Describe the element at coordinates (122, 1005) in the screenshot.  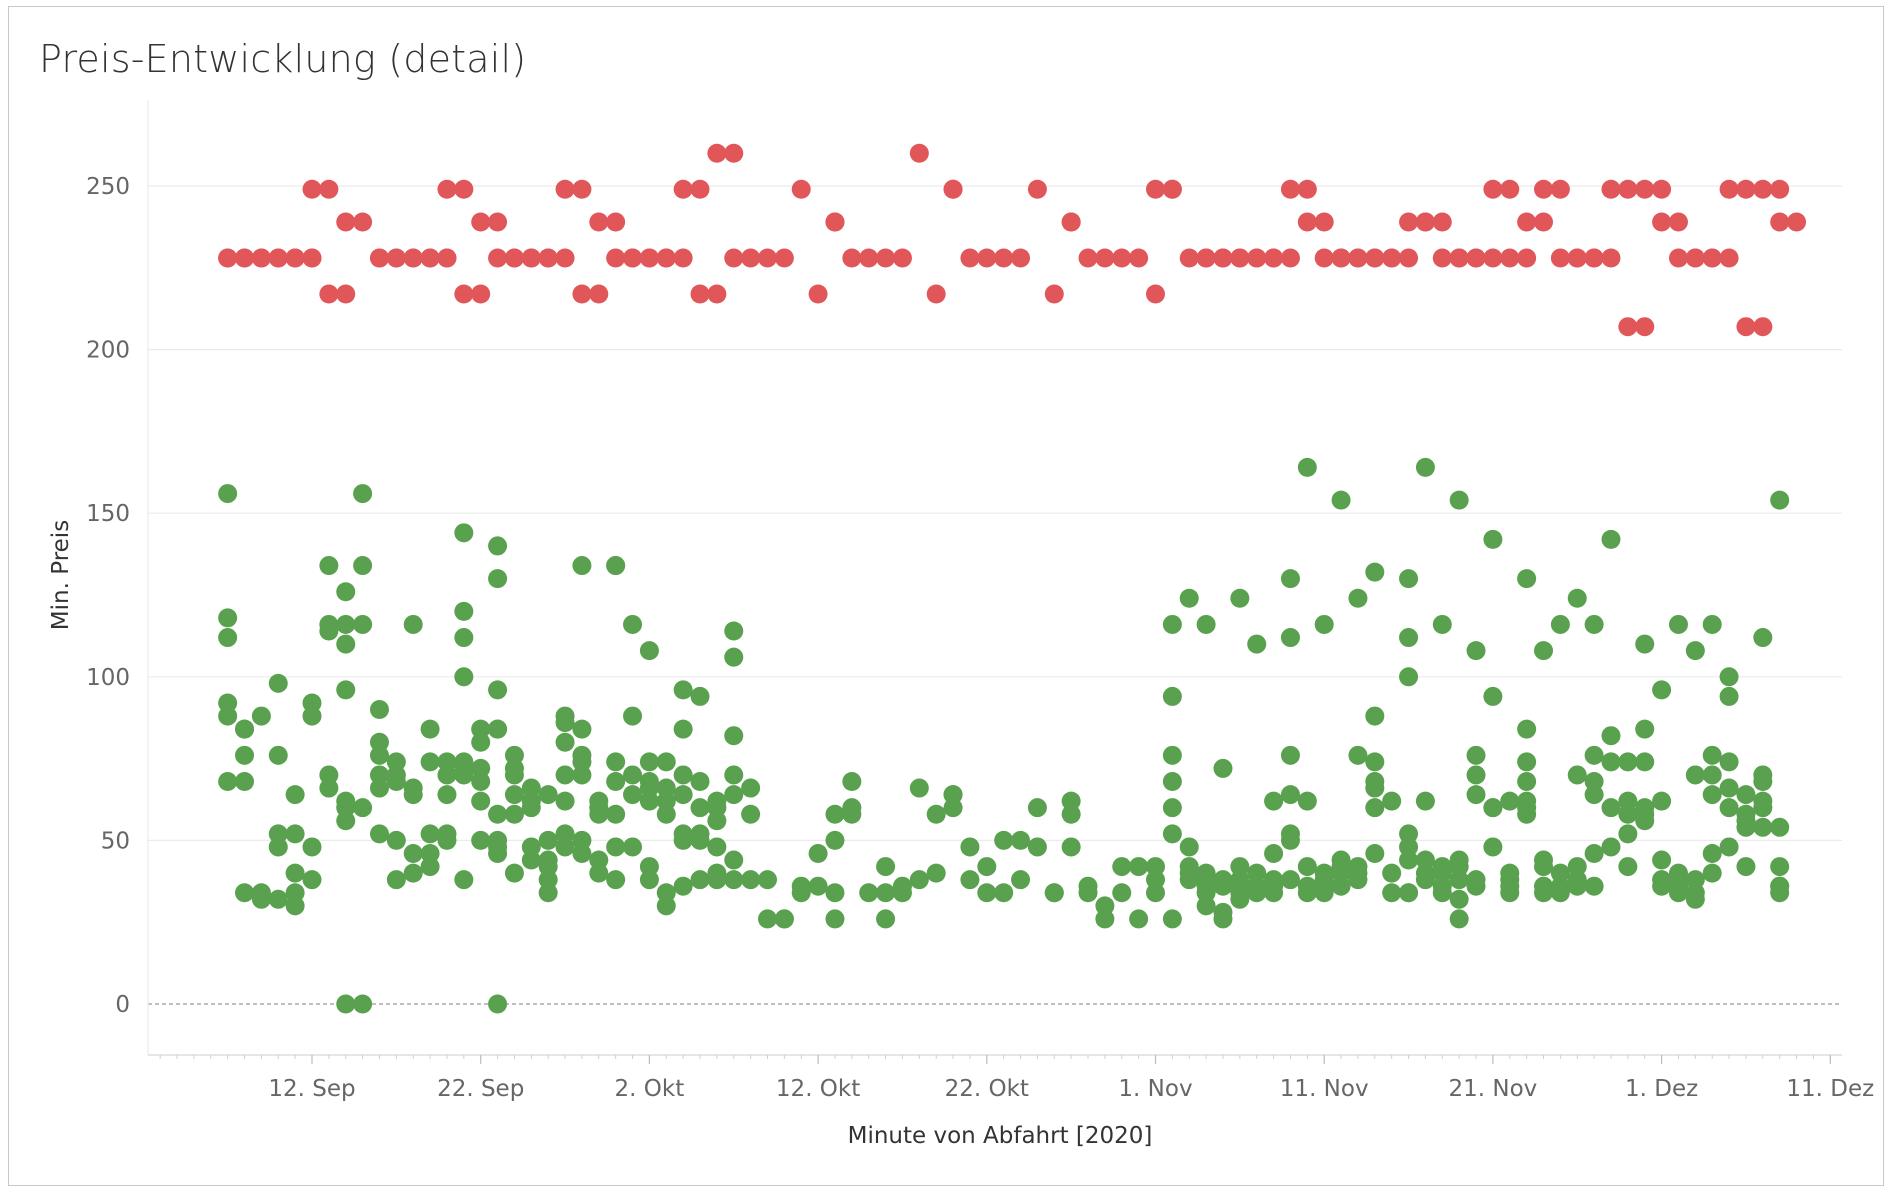
I see `y-tick-label: 0` at that location.